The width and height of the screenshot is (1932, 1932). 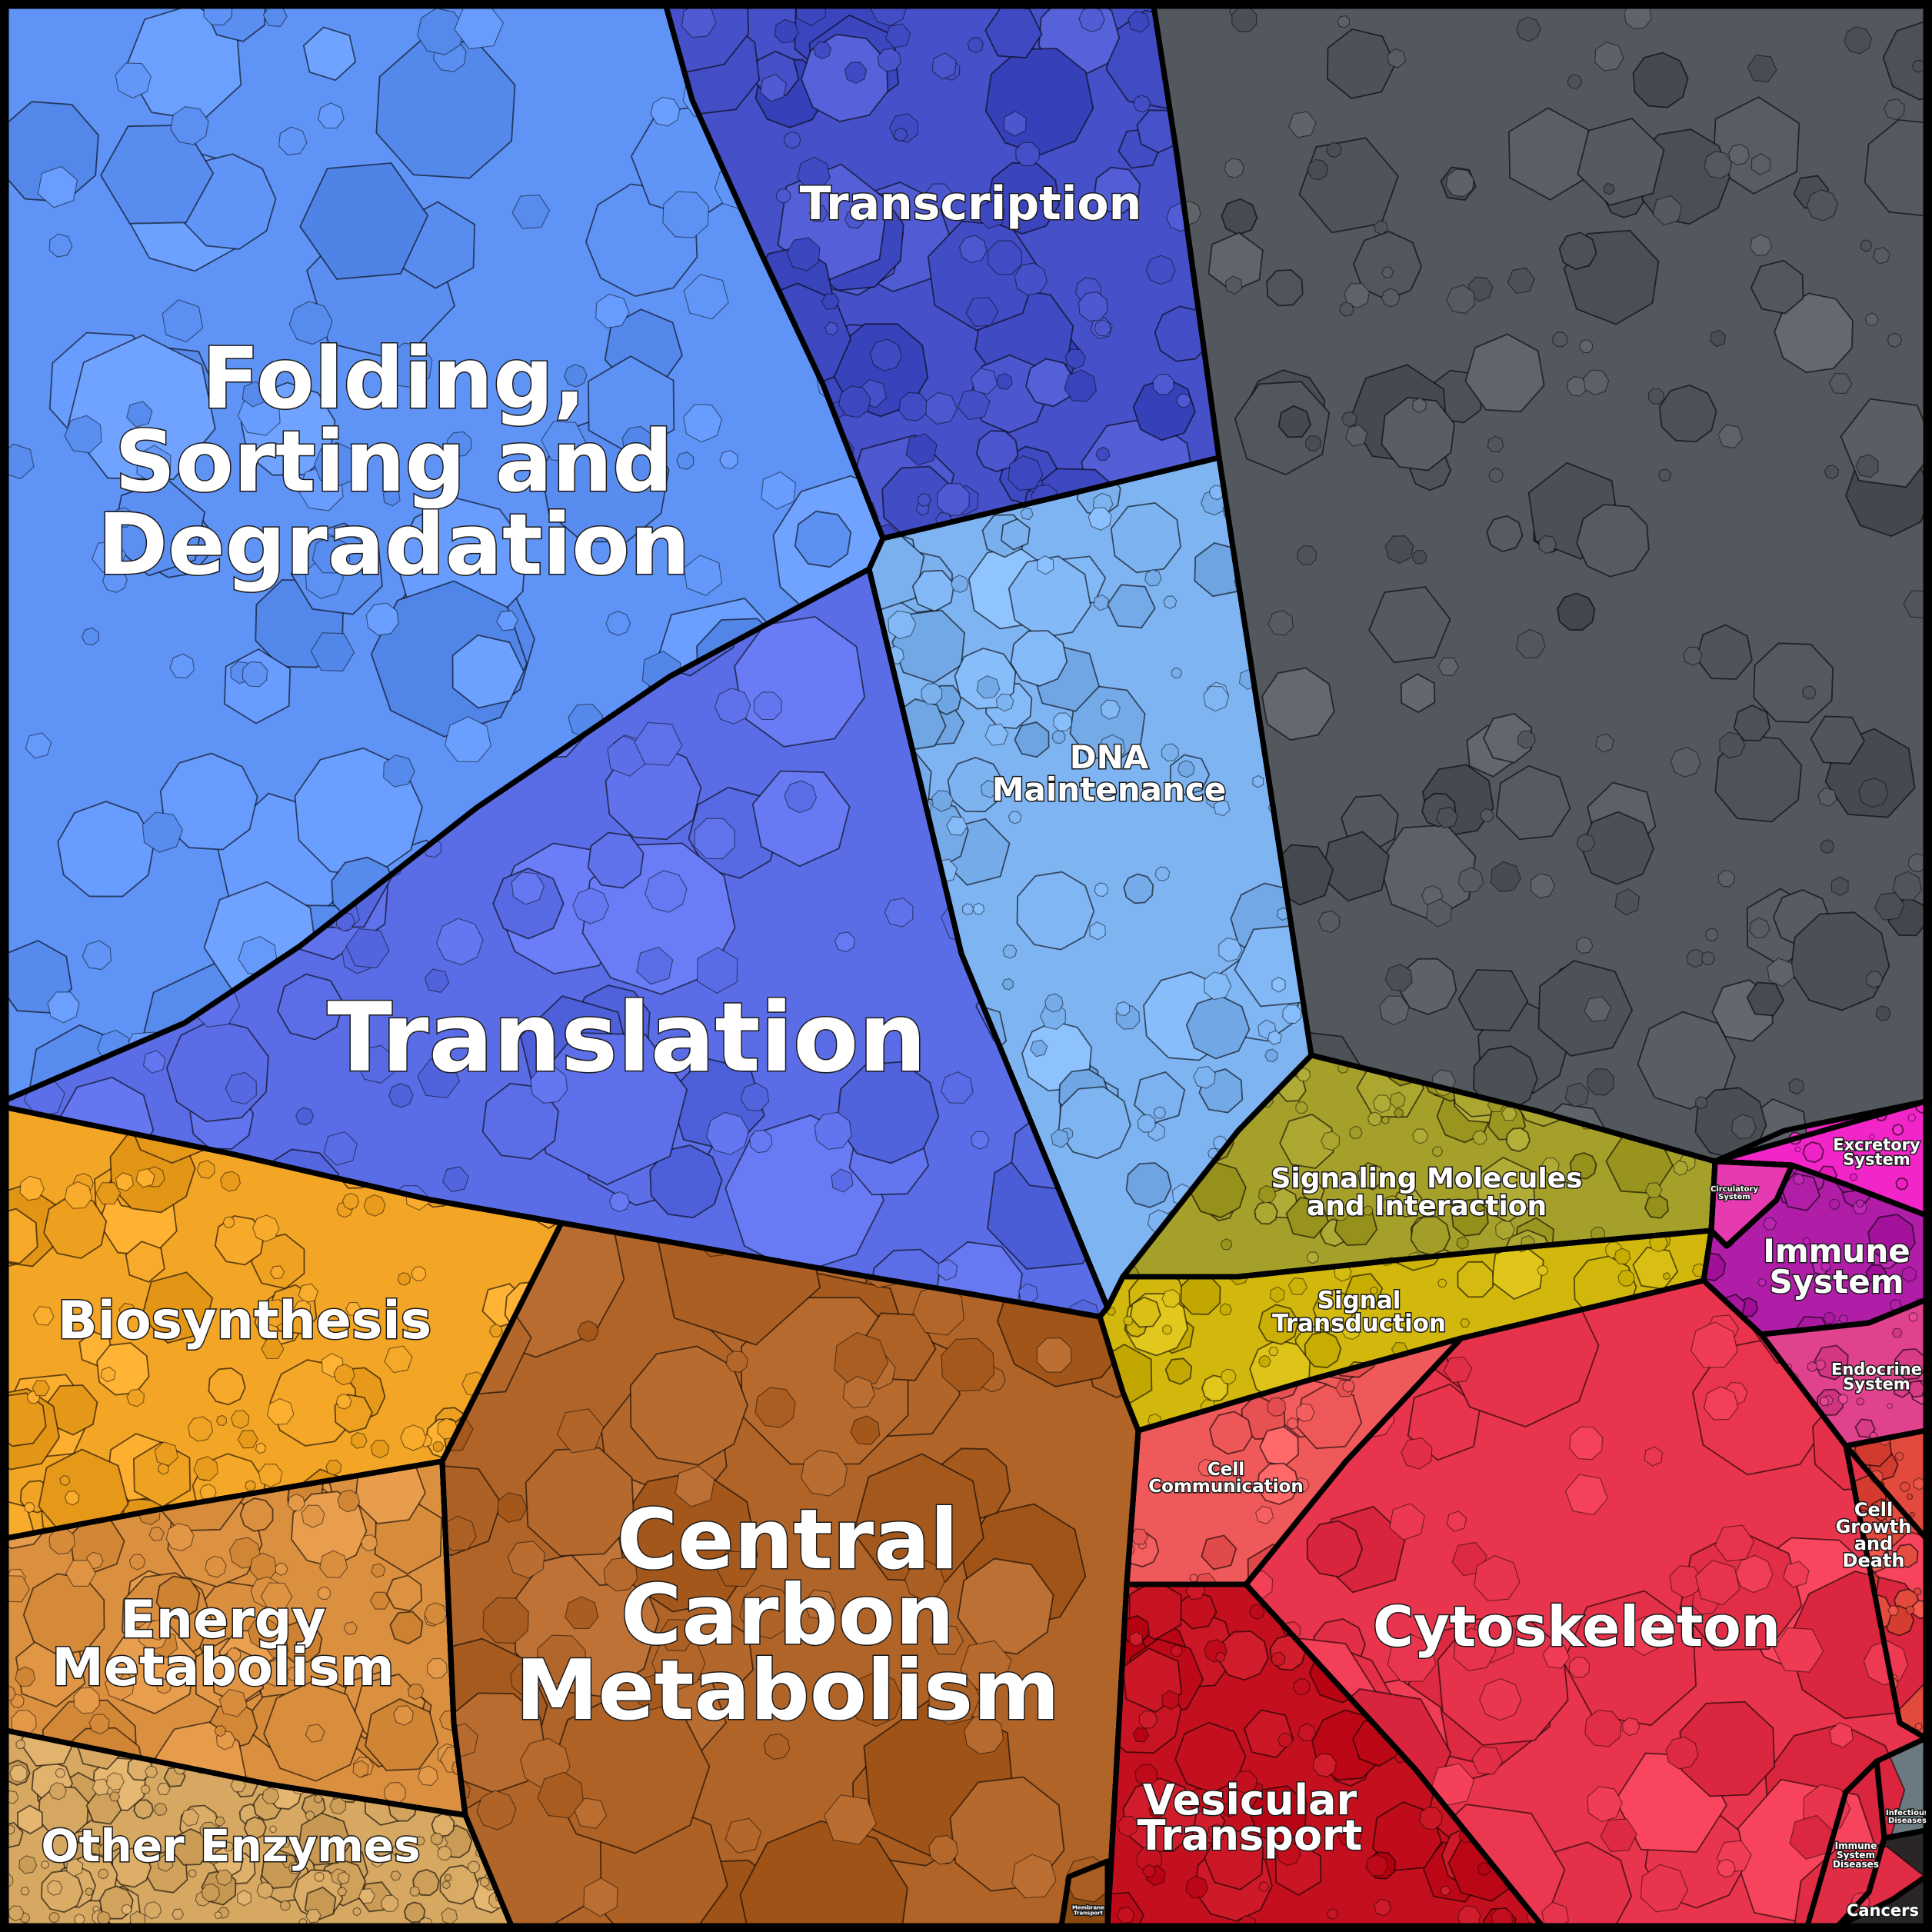 I want to click on label-vesicular-transport: Vesicular Transport, so click(x=1250, y=1818).